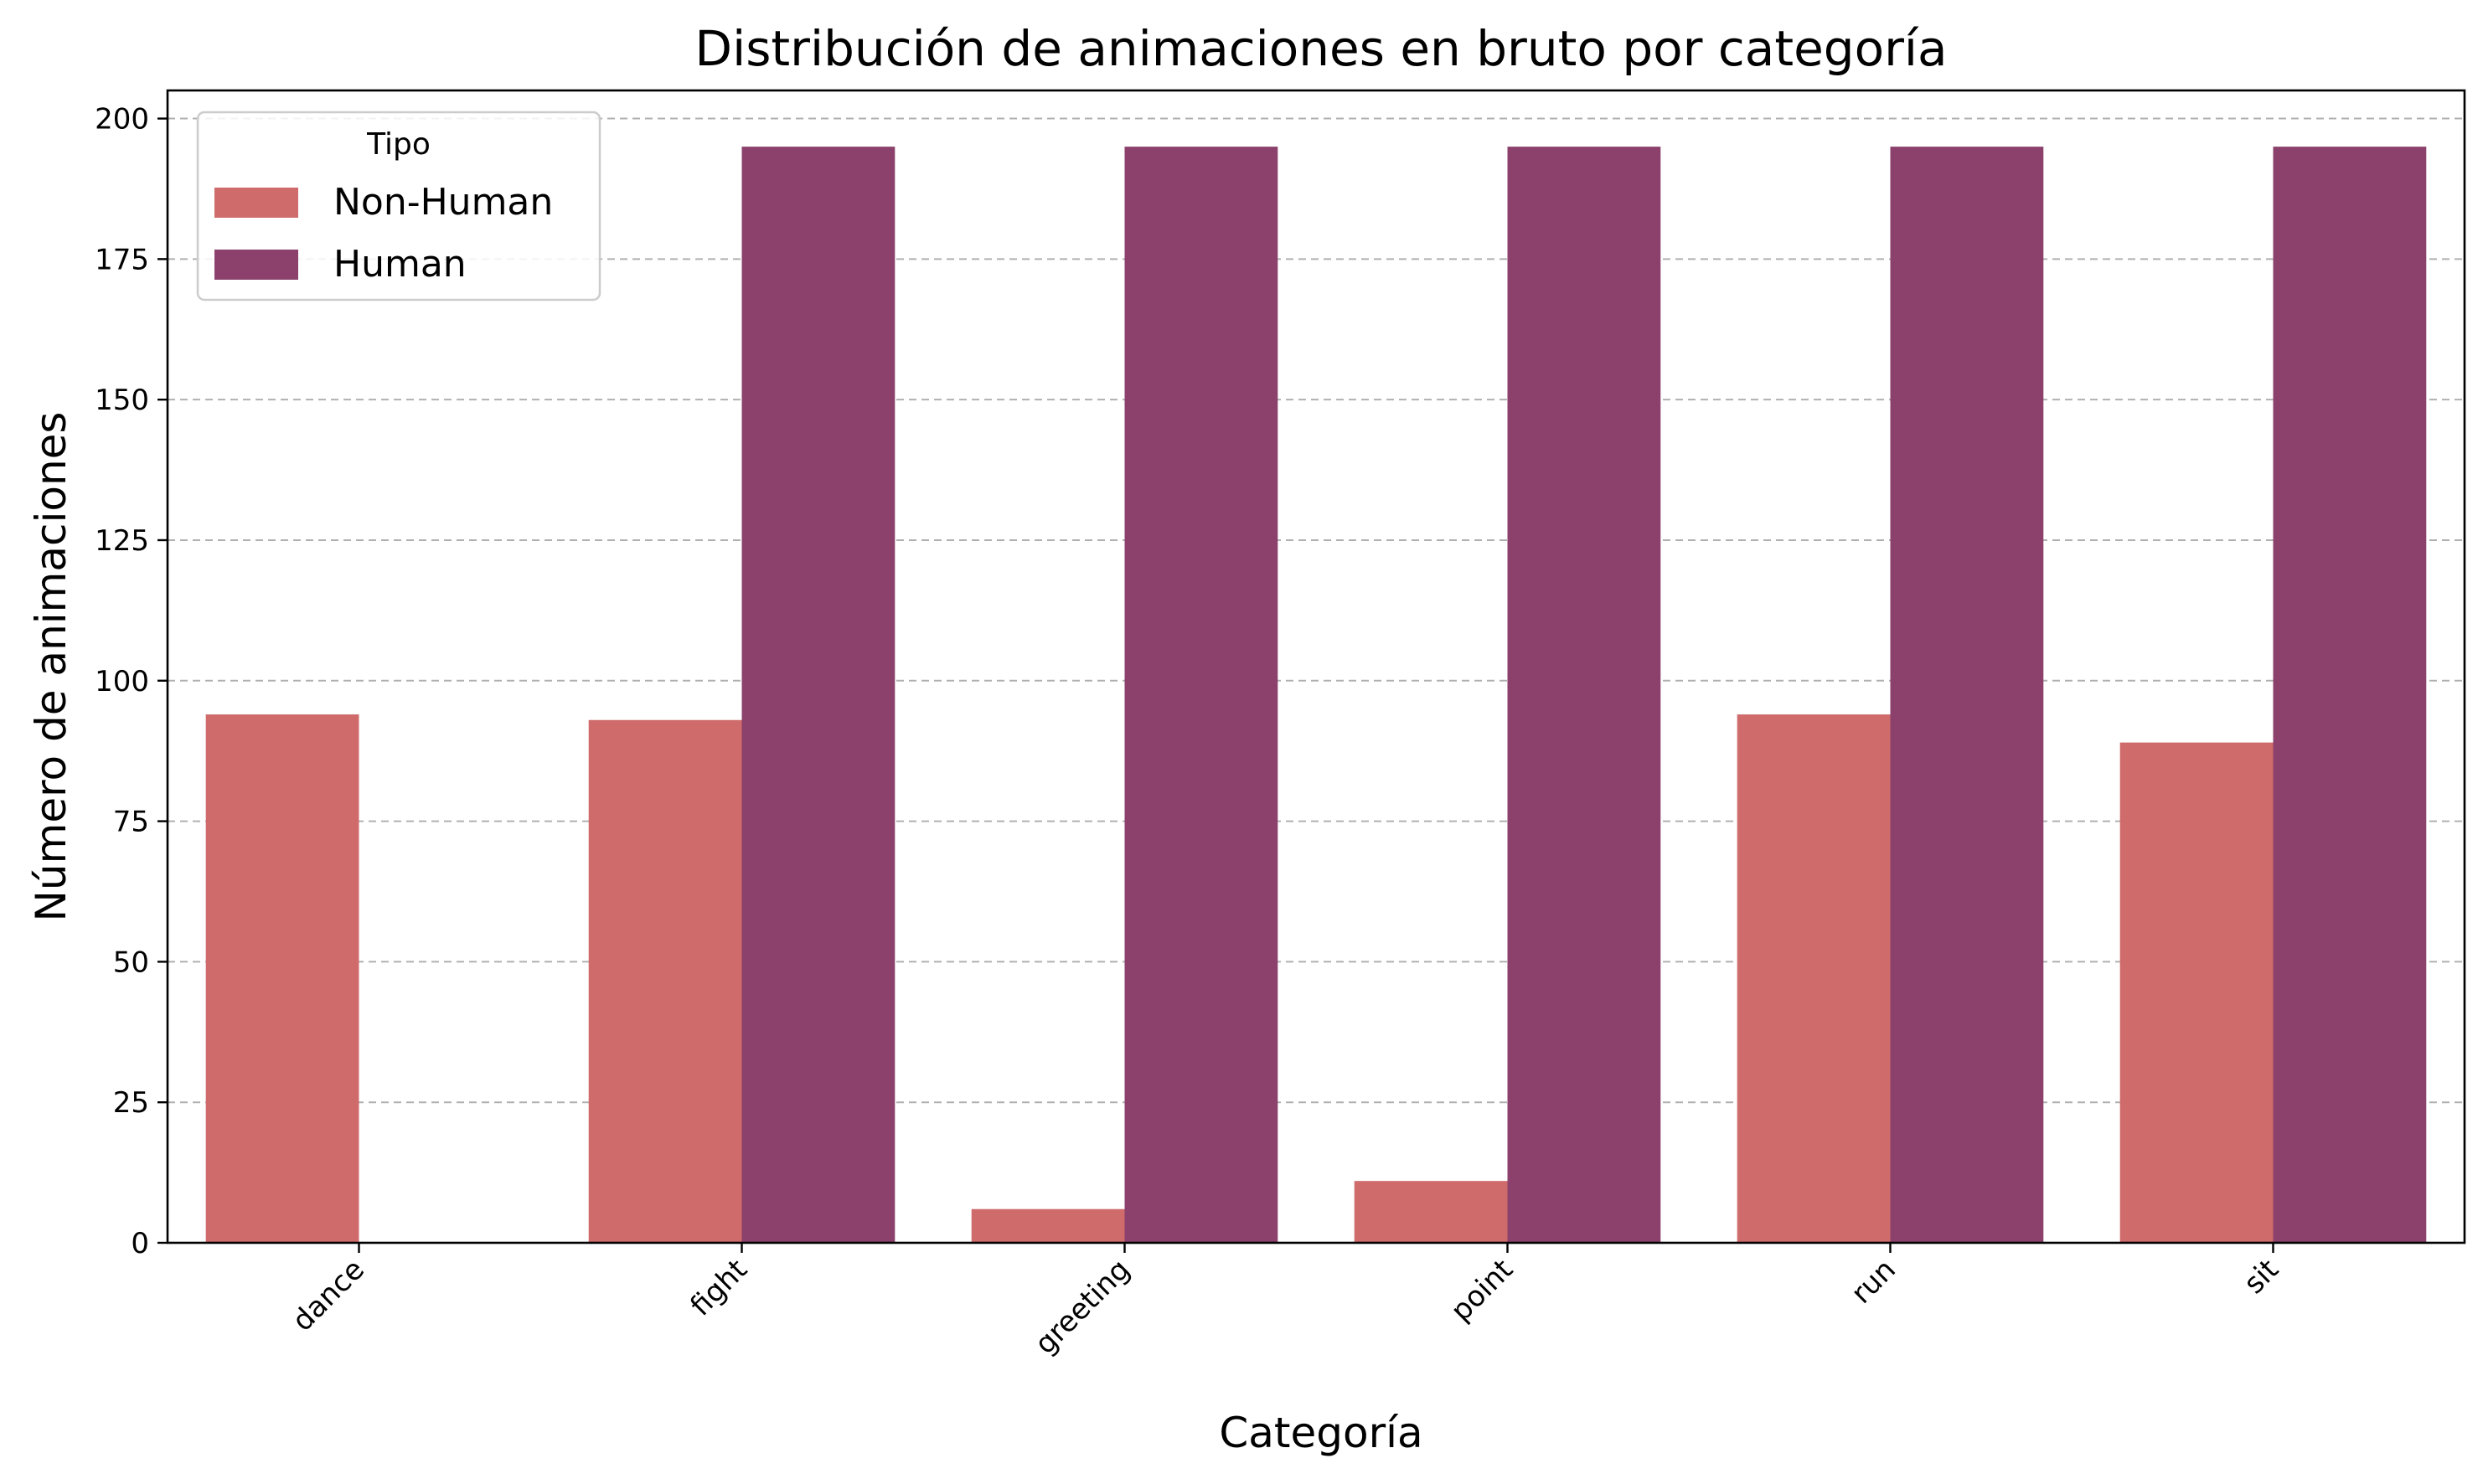 This screenshot has width=2488, height=1484. What do you see at coordinates (818, 695) in the screenshot?
I see `bar-human-fight` at bounding box center [818, 695].